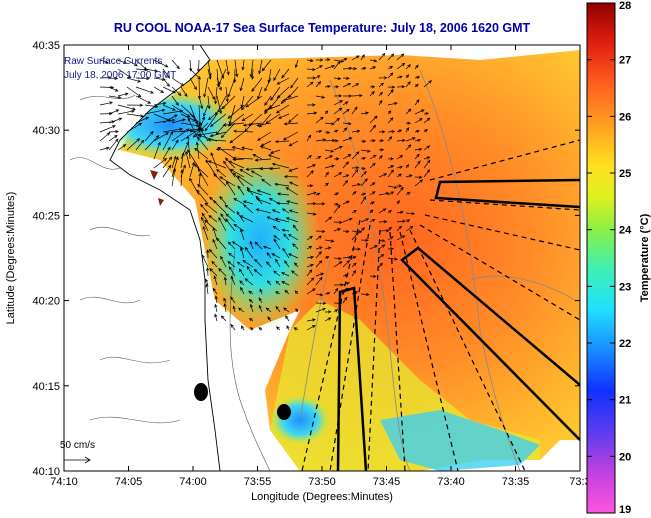 This screenshot has width=651, height=518. I want to click on colorbar-tick-label: 24, so click(625, 231).